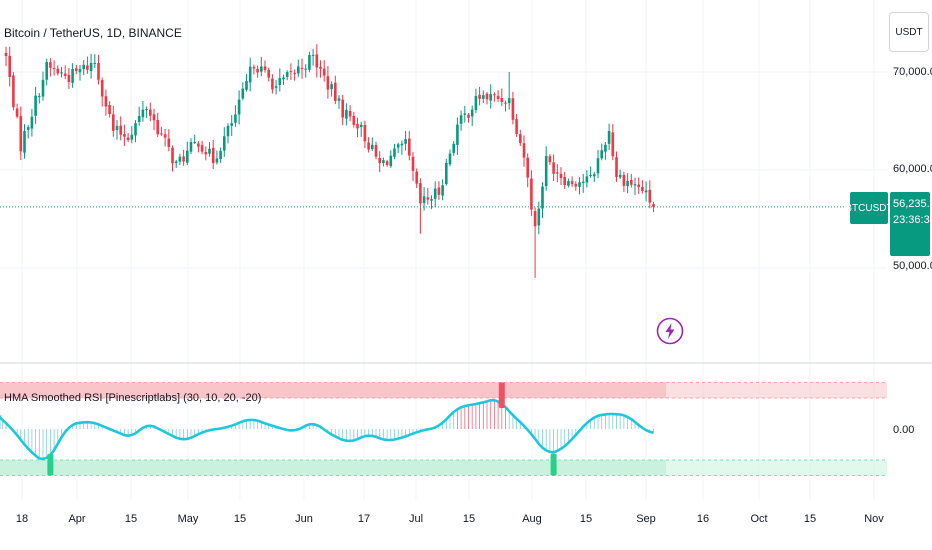 This screenshot has width=932, height=550. Describe the element at coordinates (93, 33) in the screenshot. I see `symbol-title: Bitcoin / TetherUS, 1D, BINANCE` at that location.